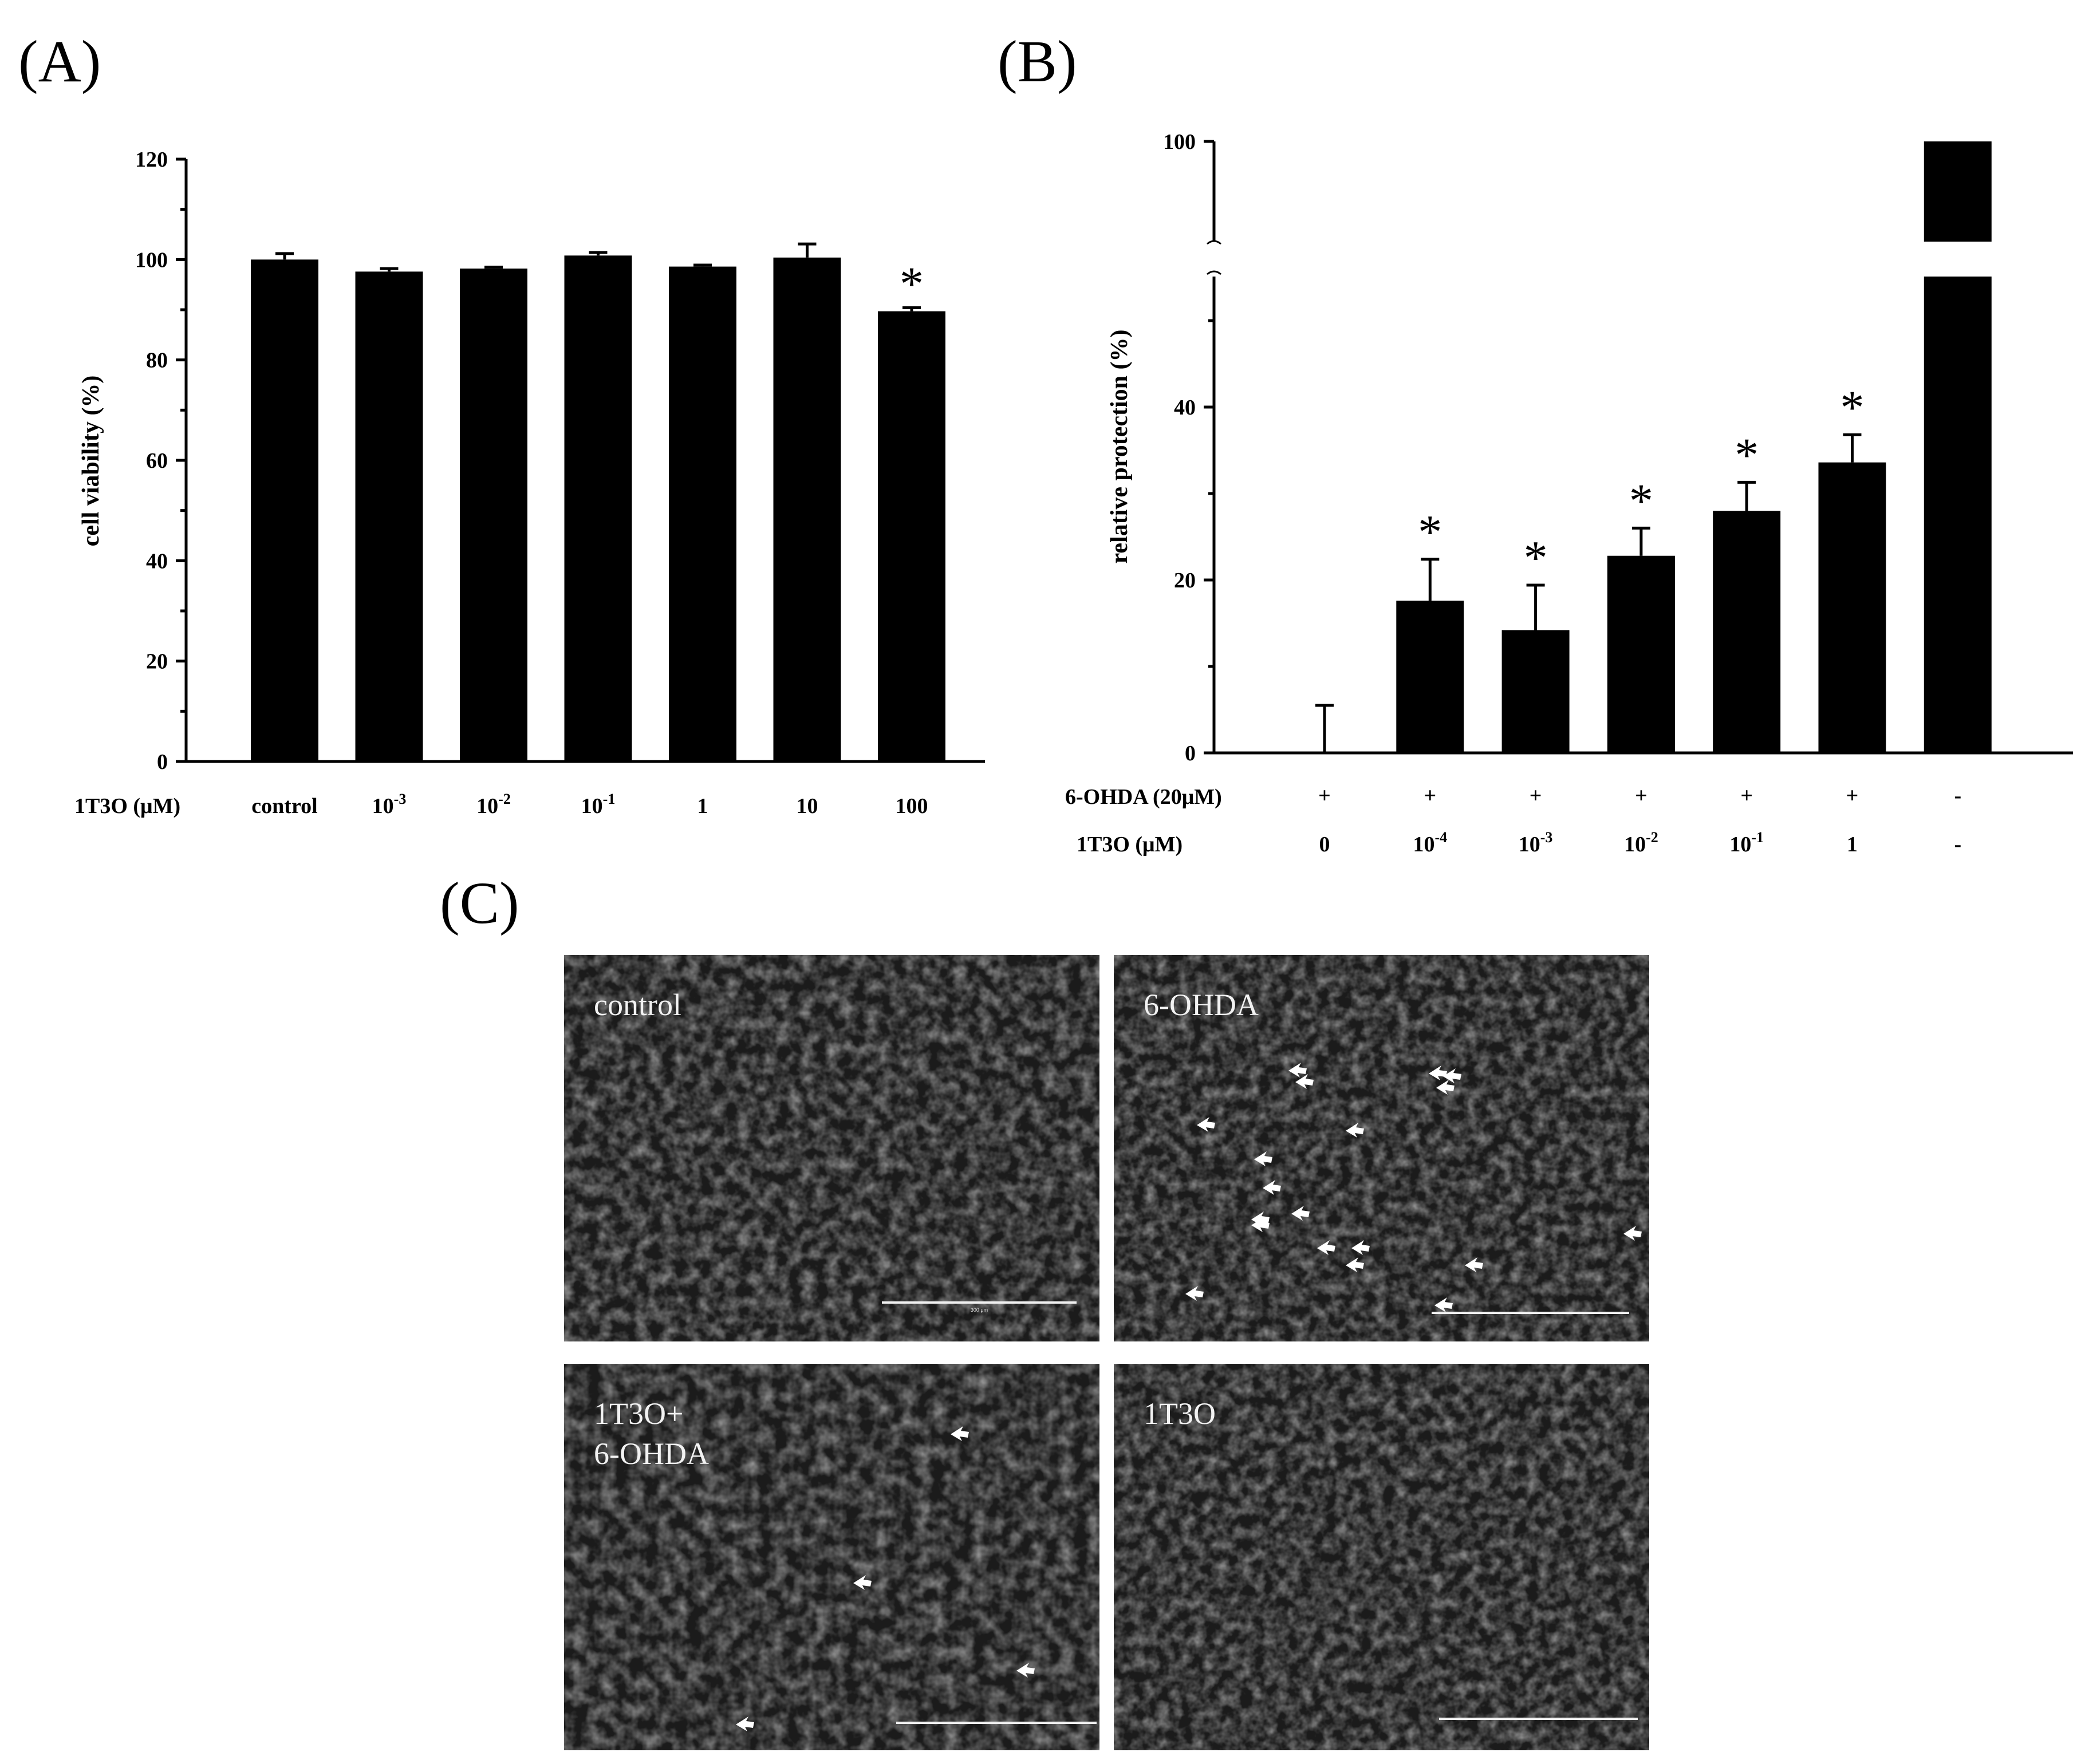 The width and height of the screenshot is (2089, 1764). I want to click on micrograph-label: 1T3O+, so click(638, 1413).